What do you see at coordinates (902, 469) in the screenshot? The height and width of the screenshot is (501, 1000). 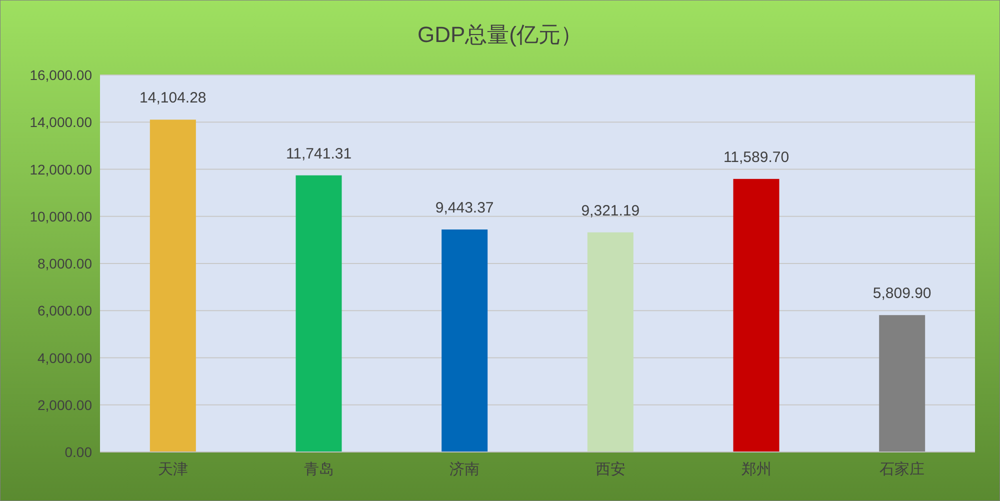 I see `x-tick-label: 石家庄` at bounding box center [902, 469].